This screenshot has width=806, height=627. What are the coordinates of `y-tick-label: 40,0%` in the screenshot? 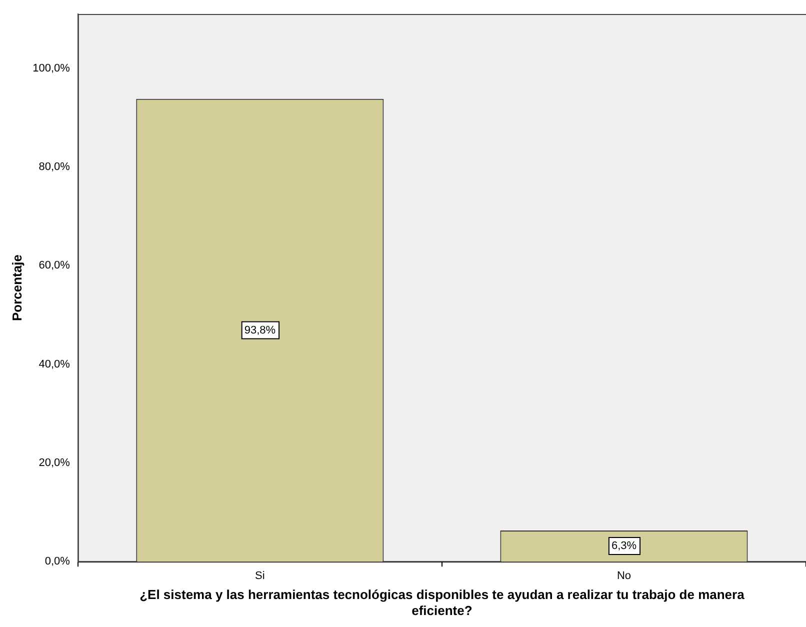 It's located at (54, 364).